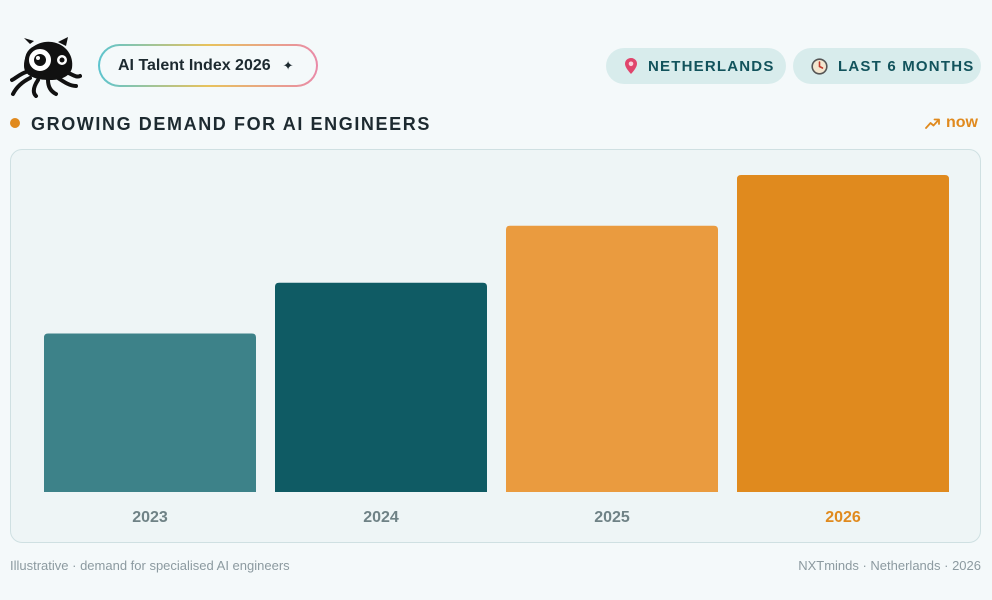 The image size is (992, 600). I want to click on bar-2025, so click(612, 358).